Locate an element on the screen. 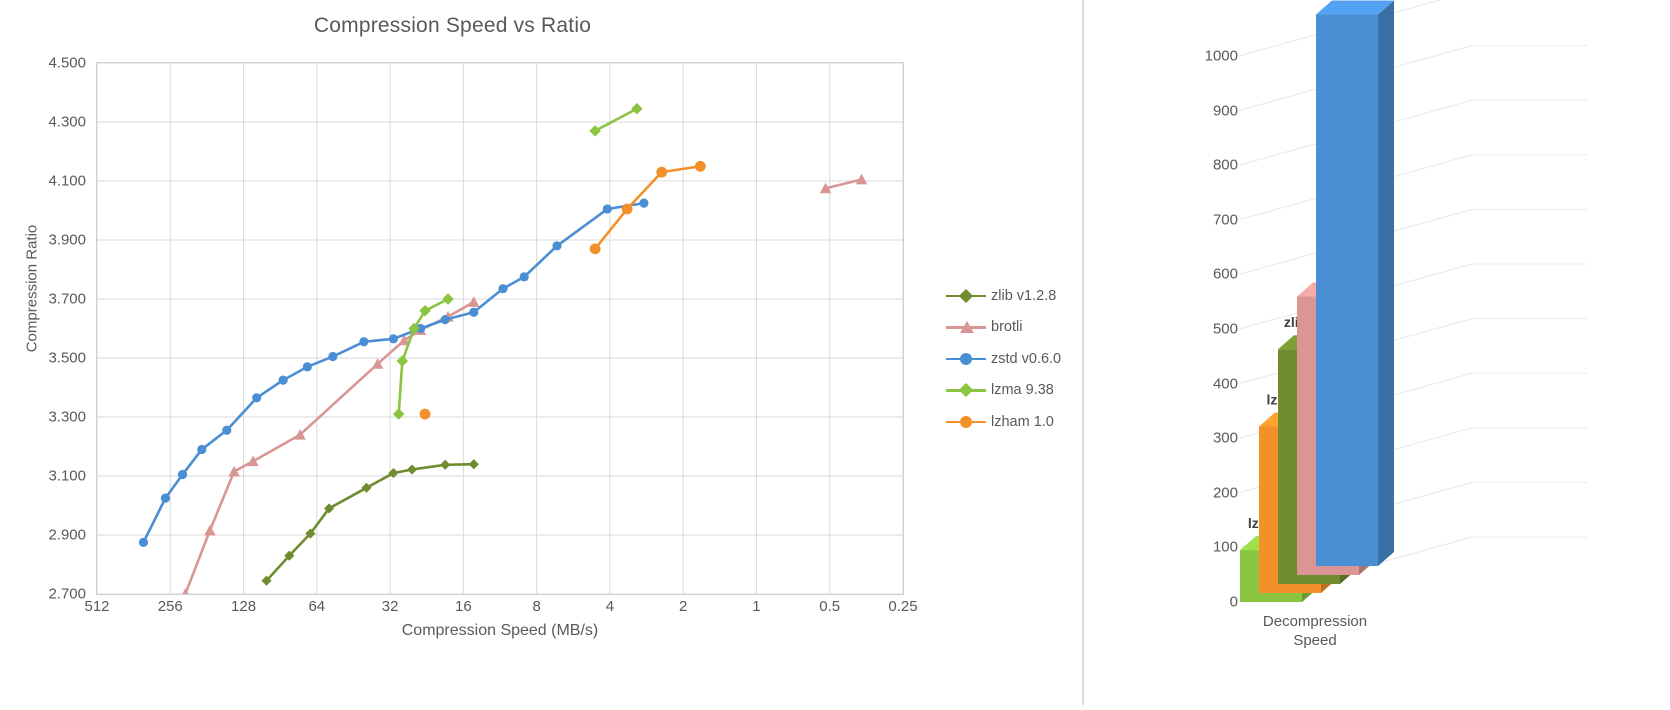  legend-label: lzma 9.38 is located at coordinates (1022, 390).